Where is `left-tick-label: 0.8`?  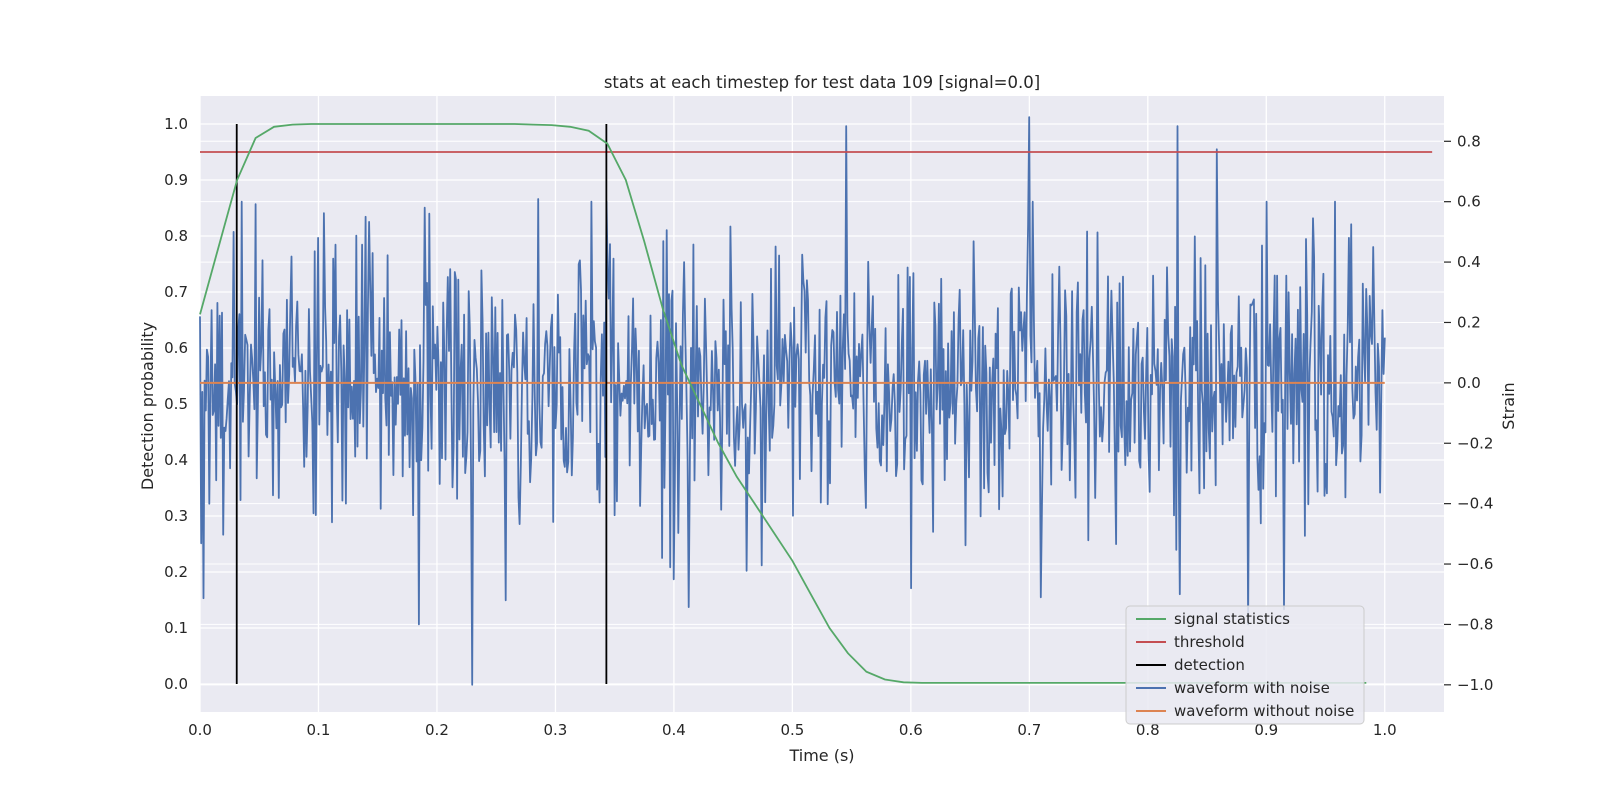 left-tick-label: 0.8 is located at coordinates (176, 236).